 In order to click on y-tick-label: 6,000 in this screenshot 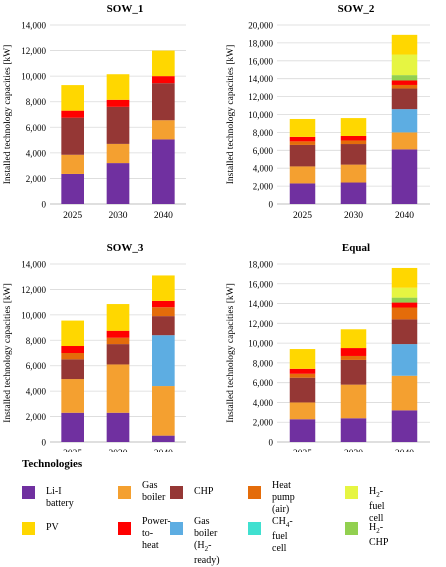, I will do `click(263, 383)`.